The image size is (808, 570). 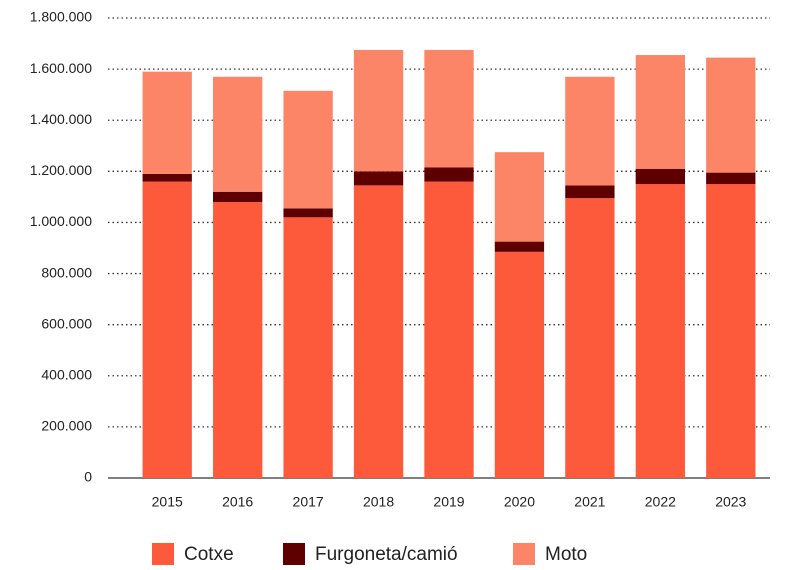 I want to click on y-tick-label: 1.400.000, so click(x=61, y=119).